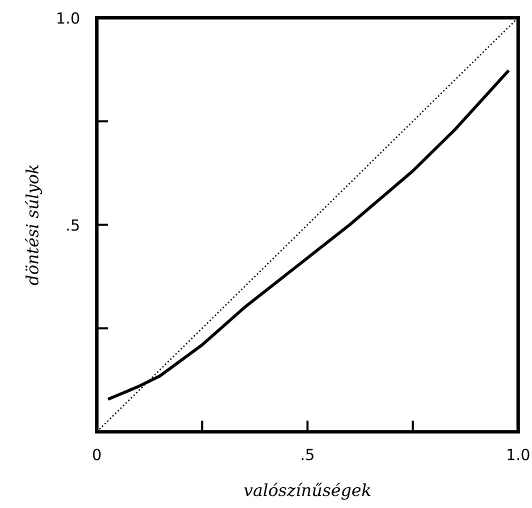 The image size is (532, 508). I want to click on x-tick-label: 0, so click(96, 454).